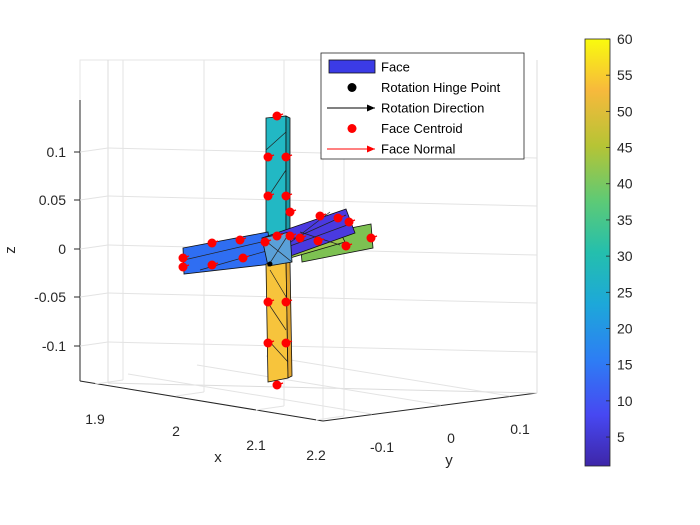 This screenshot has height=525, width=700. Describe the element at coordinates (52, 200) in the screenshot. I see `z-tick-label: 0.05` at that location.